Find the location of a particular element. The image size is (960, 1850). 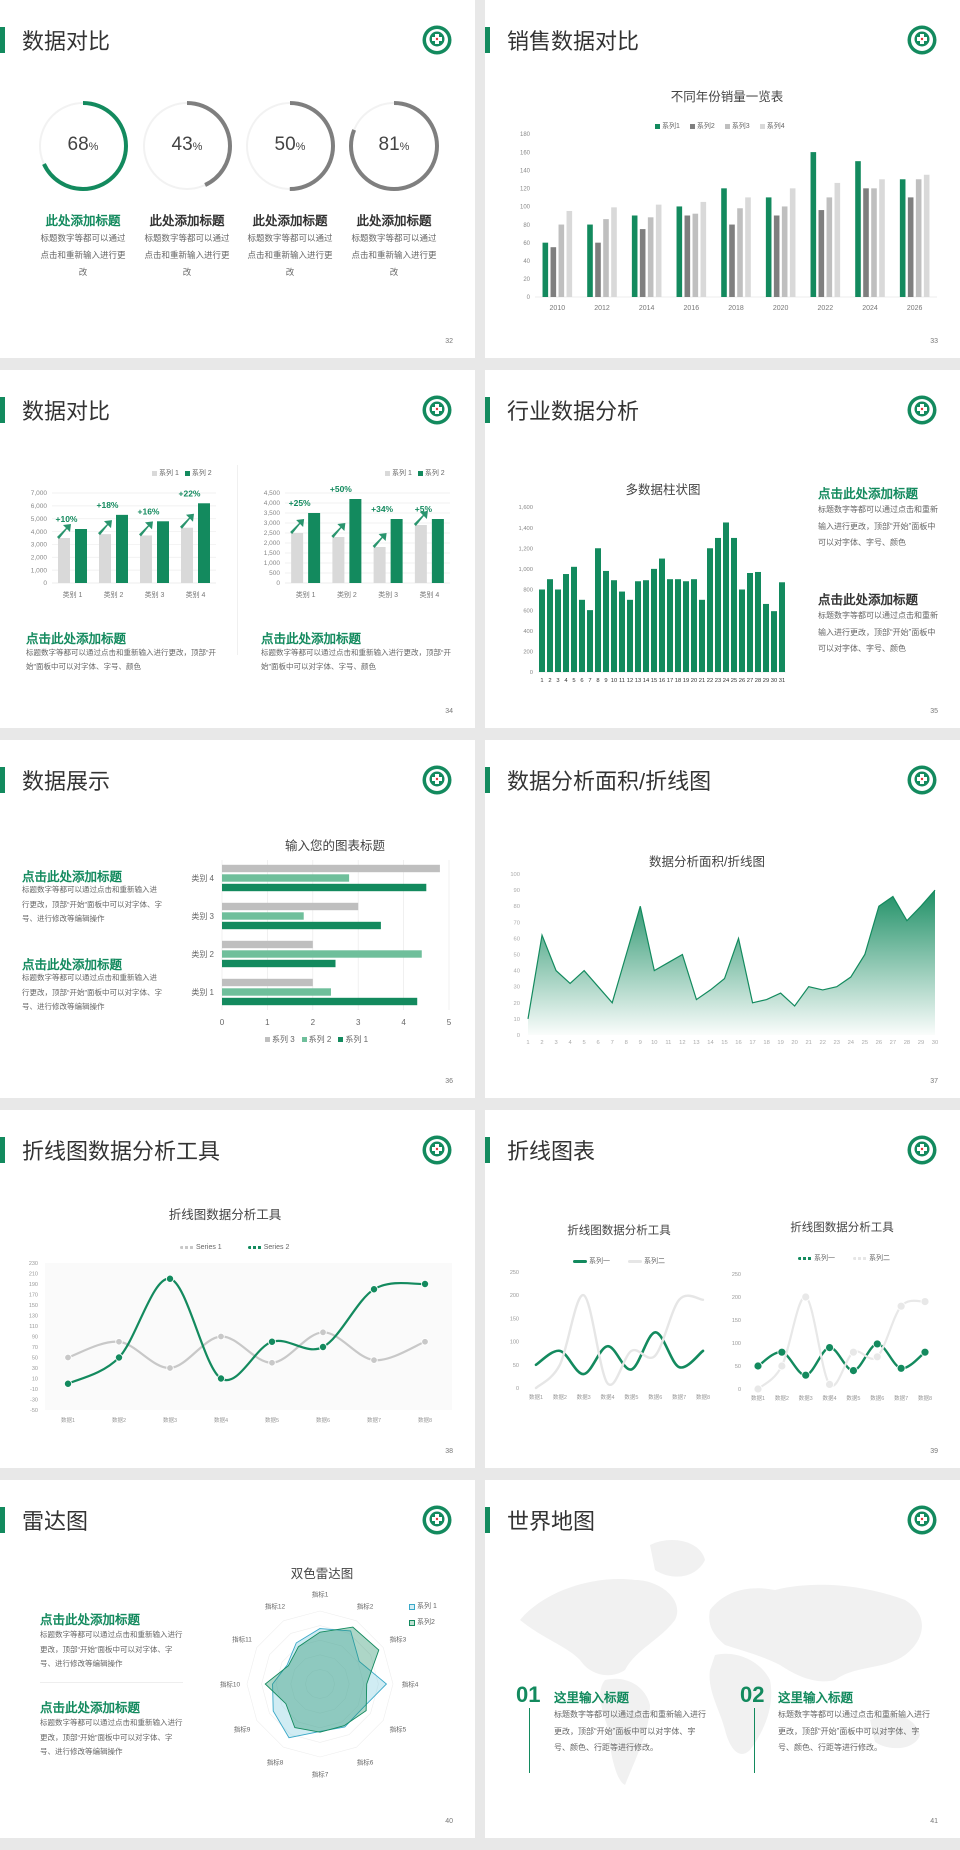

legend-item: 系列 1 is located at coordinates (165, 473).